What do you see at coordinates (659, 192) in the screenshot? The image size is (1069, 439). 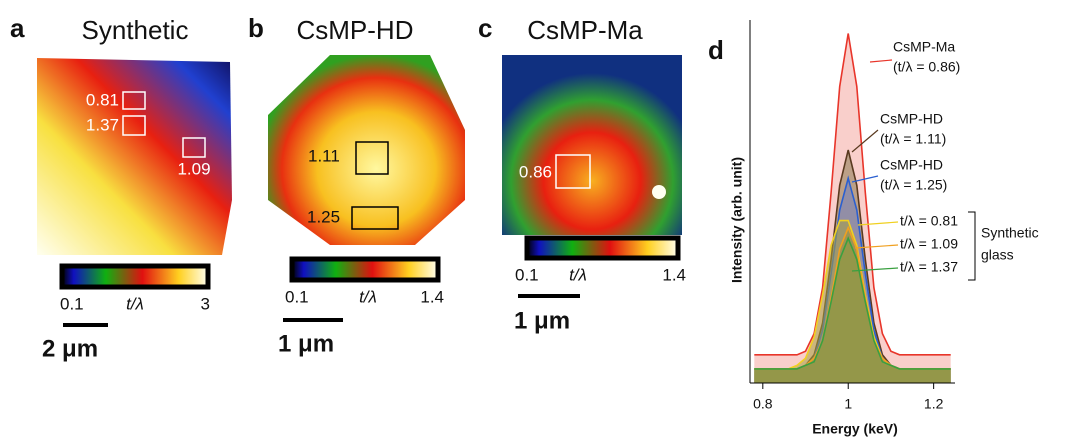 I see `hot-spot` at bounding box center [659, 192].